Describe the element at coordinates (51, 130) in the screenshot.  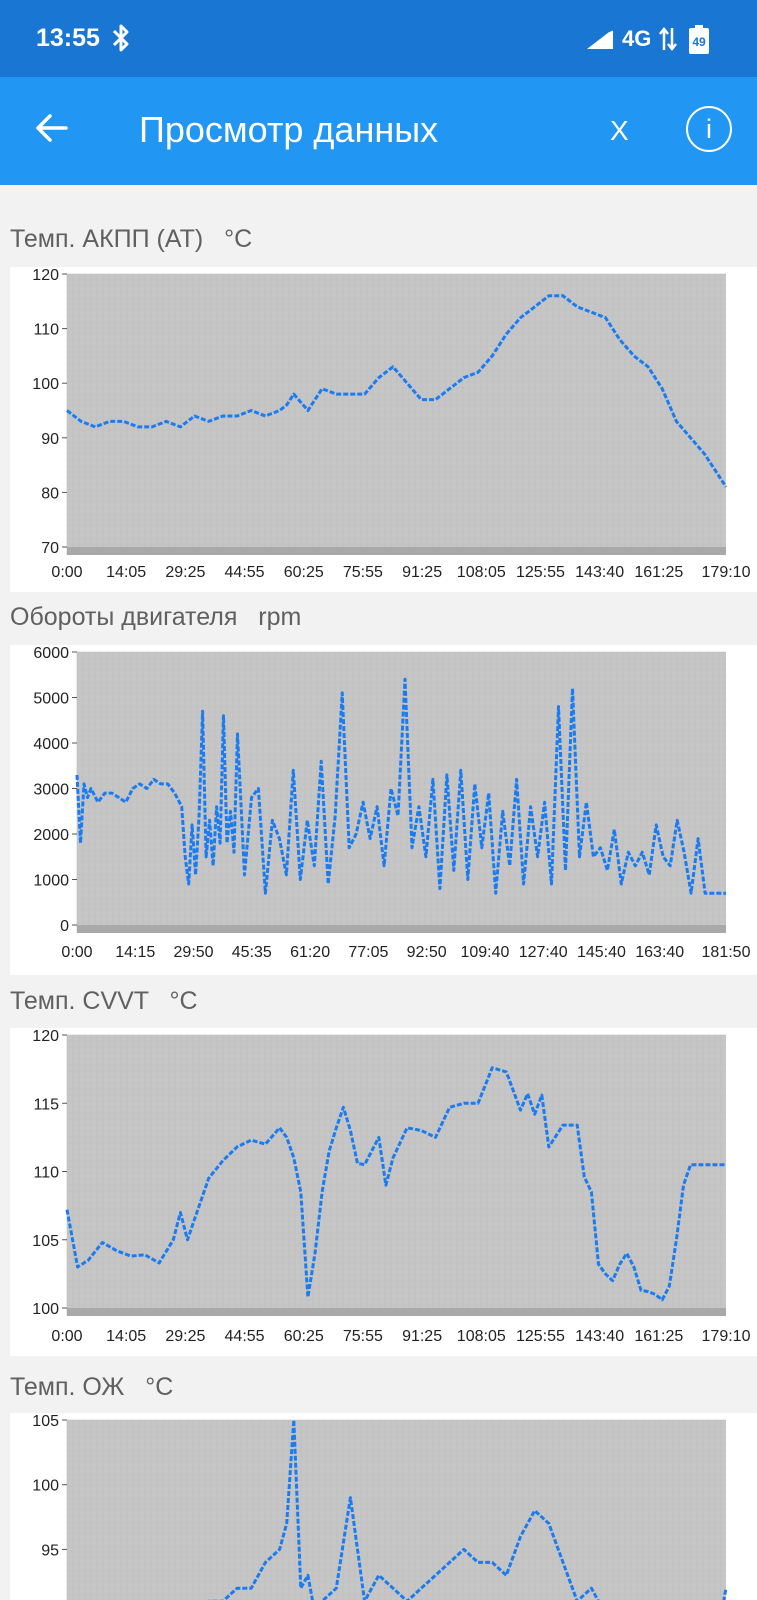
I see `arrow-back-icon` at that location.